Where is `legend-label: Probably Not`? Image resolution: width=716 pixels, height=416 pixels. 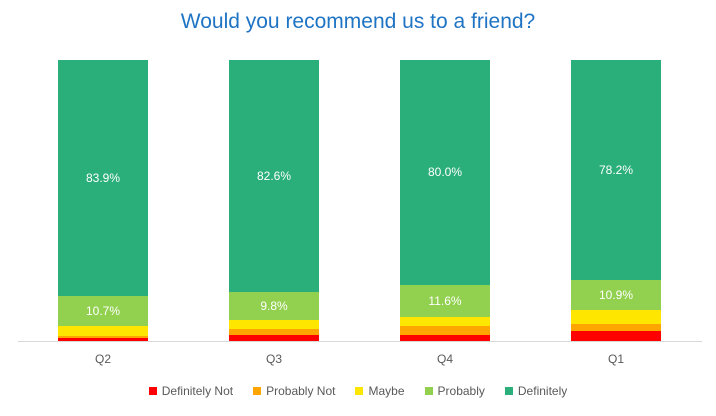
legend-label: Probably Not is located at coordinates (301, 391).